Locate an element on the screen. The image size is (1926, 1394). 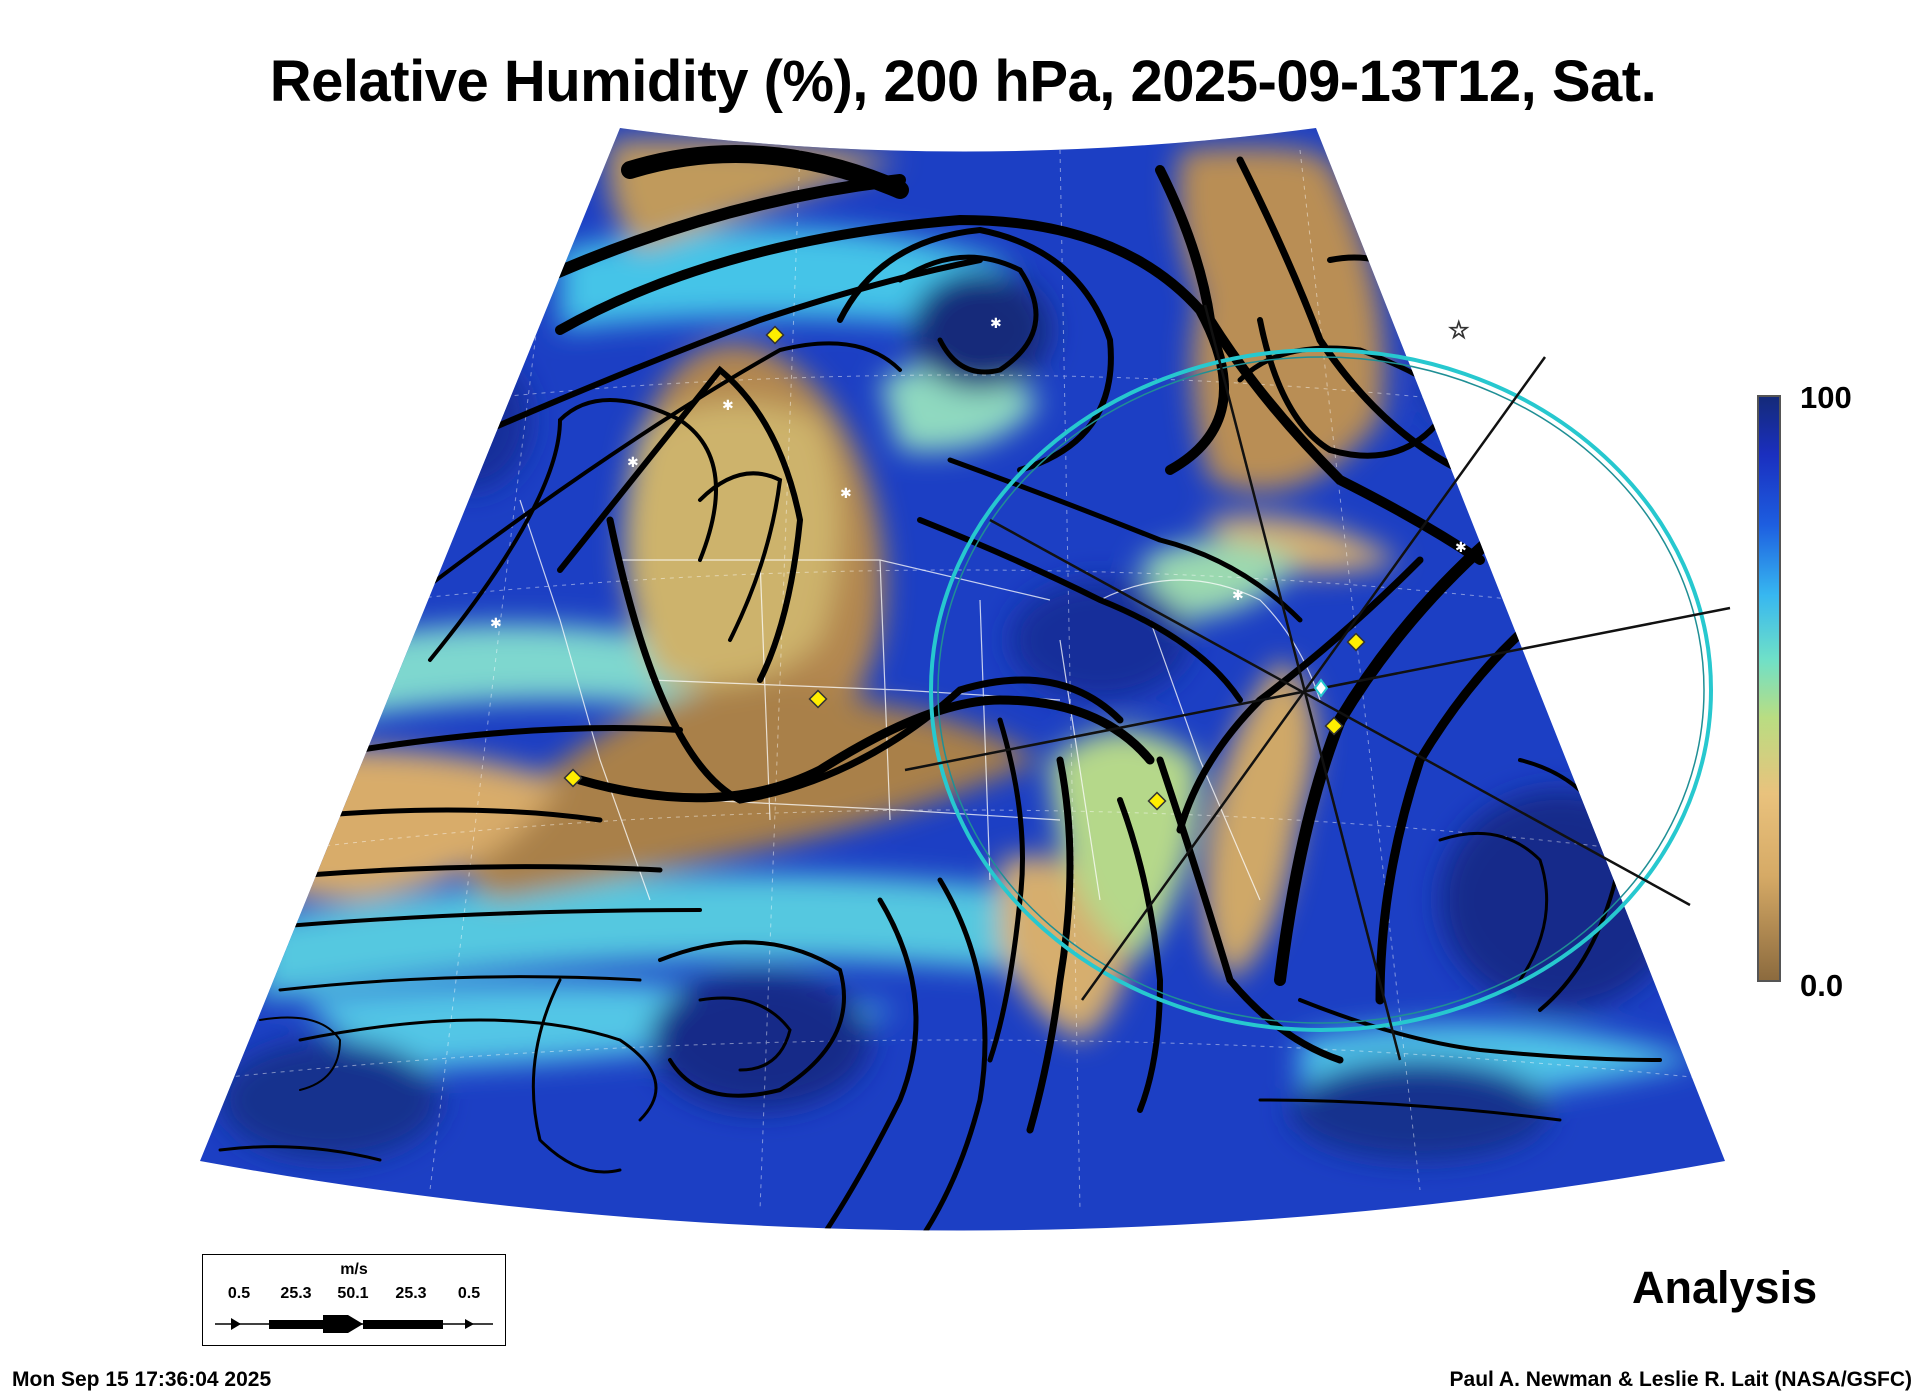
star-markers: ✱ ✱ ✱ ✱ ✱ ✱ ✱ is located at coordinates (978, 473).